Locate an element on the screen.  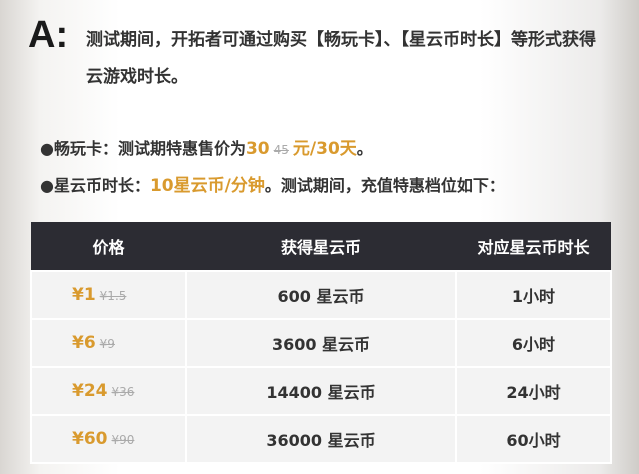
coins-cell: 600 星云币 is located at coordinates (321, 295).